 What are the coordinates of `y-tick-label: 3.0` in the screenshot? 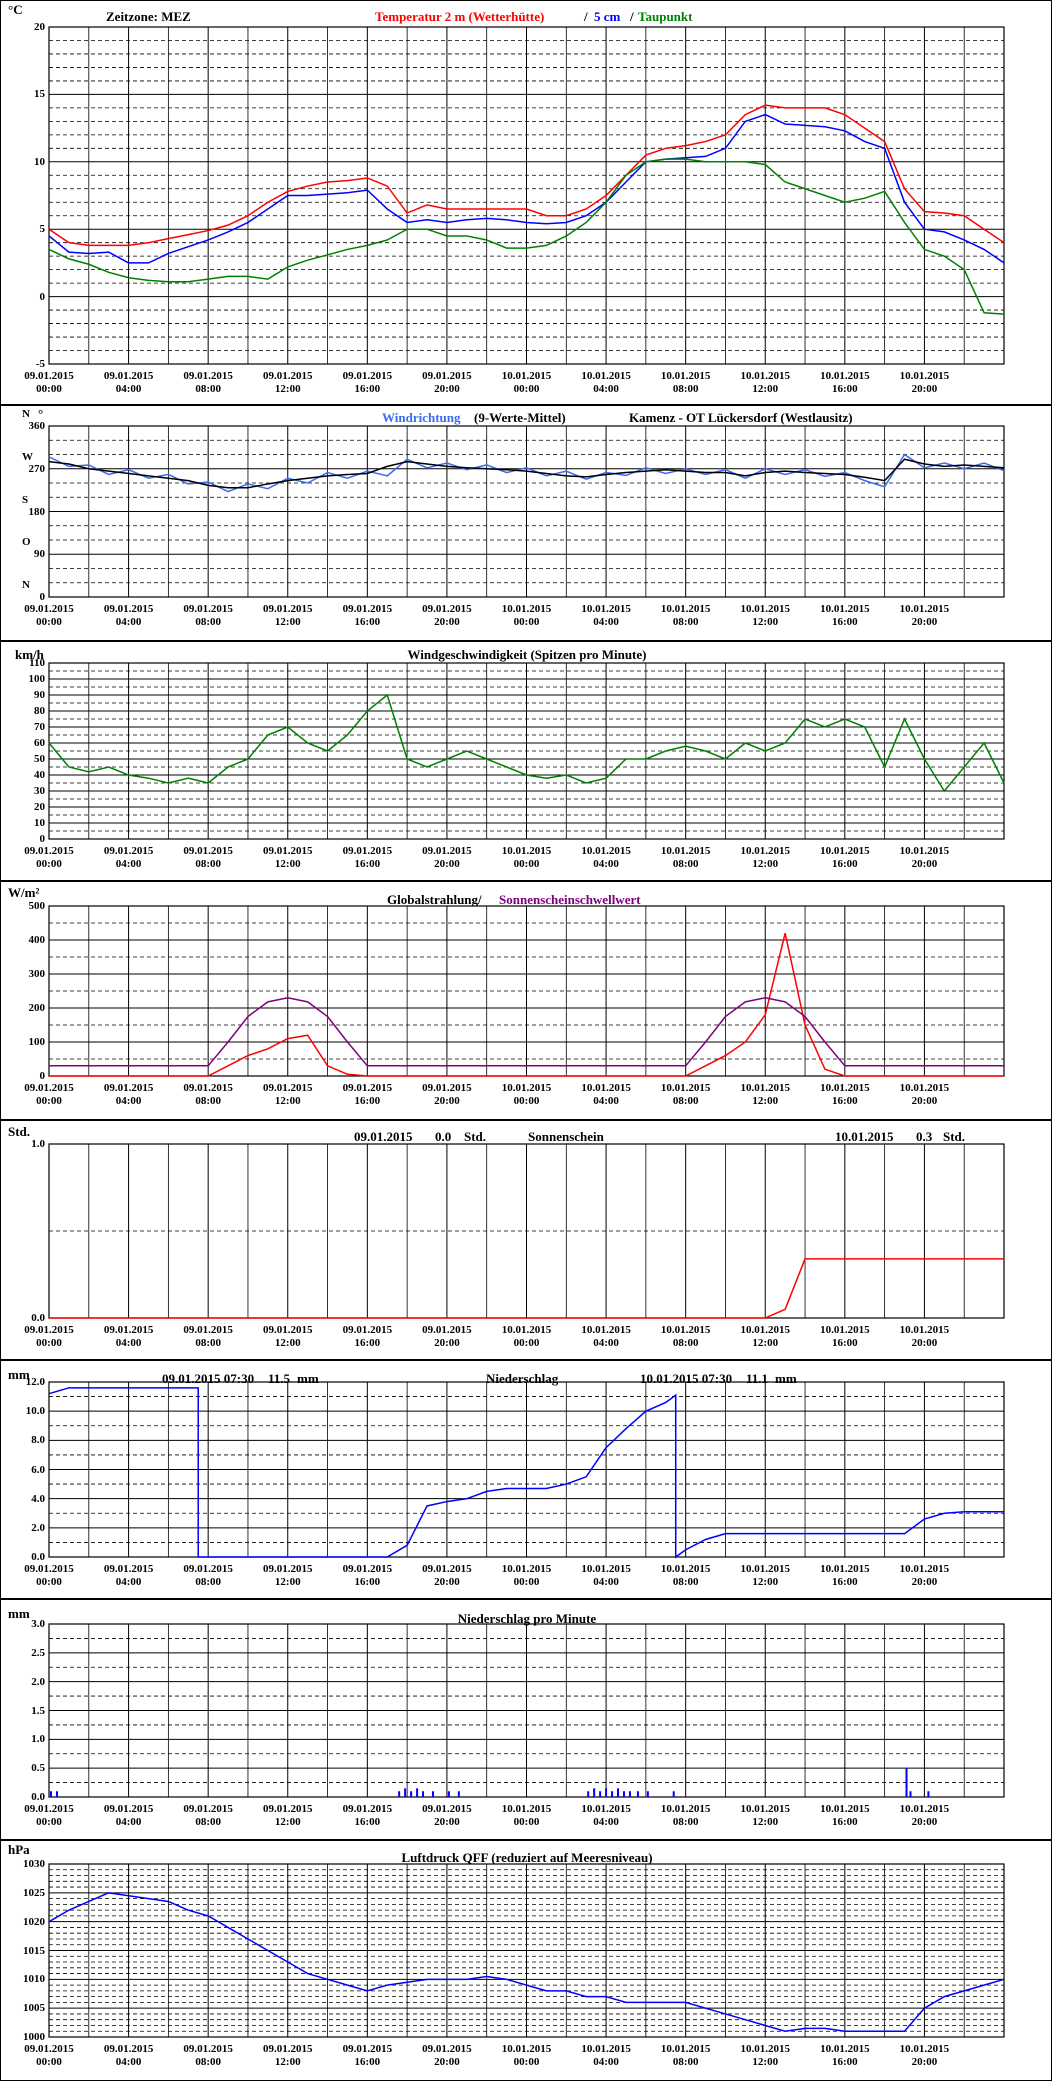 It's located at (38, 1624).